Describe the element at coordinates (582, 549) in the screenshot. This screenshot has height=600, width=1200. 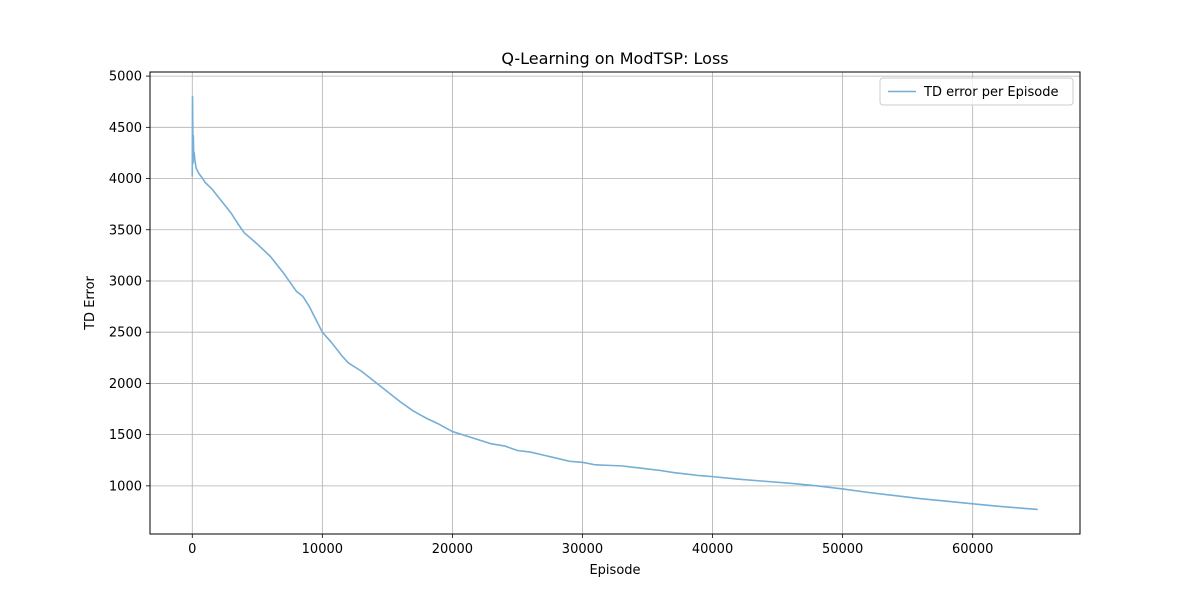
I see `x-tick-label: 30000` at that location.